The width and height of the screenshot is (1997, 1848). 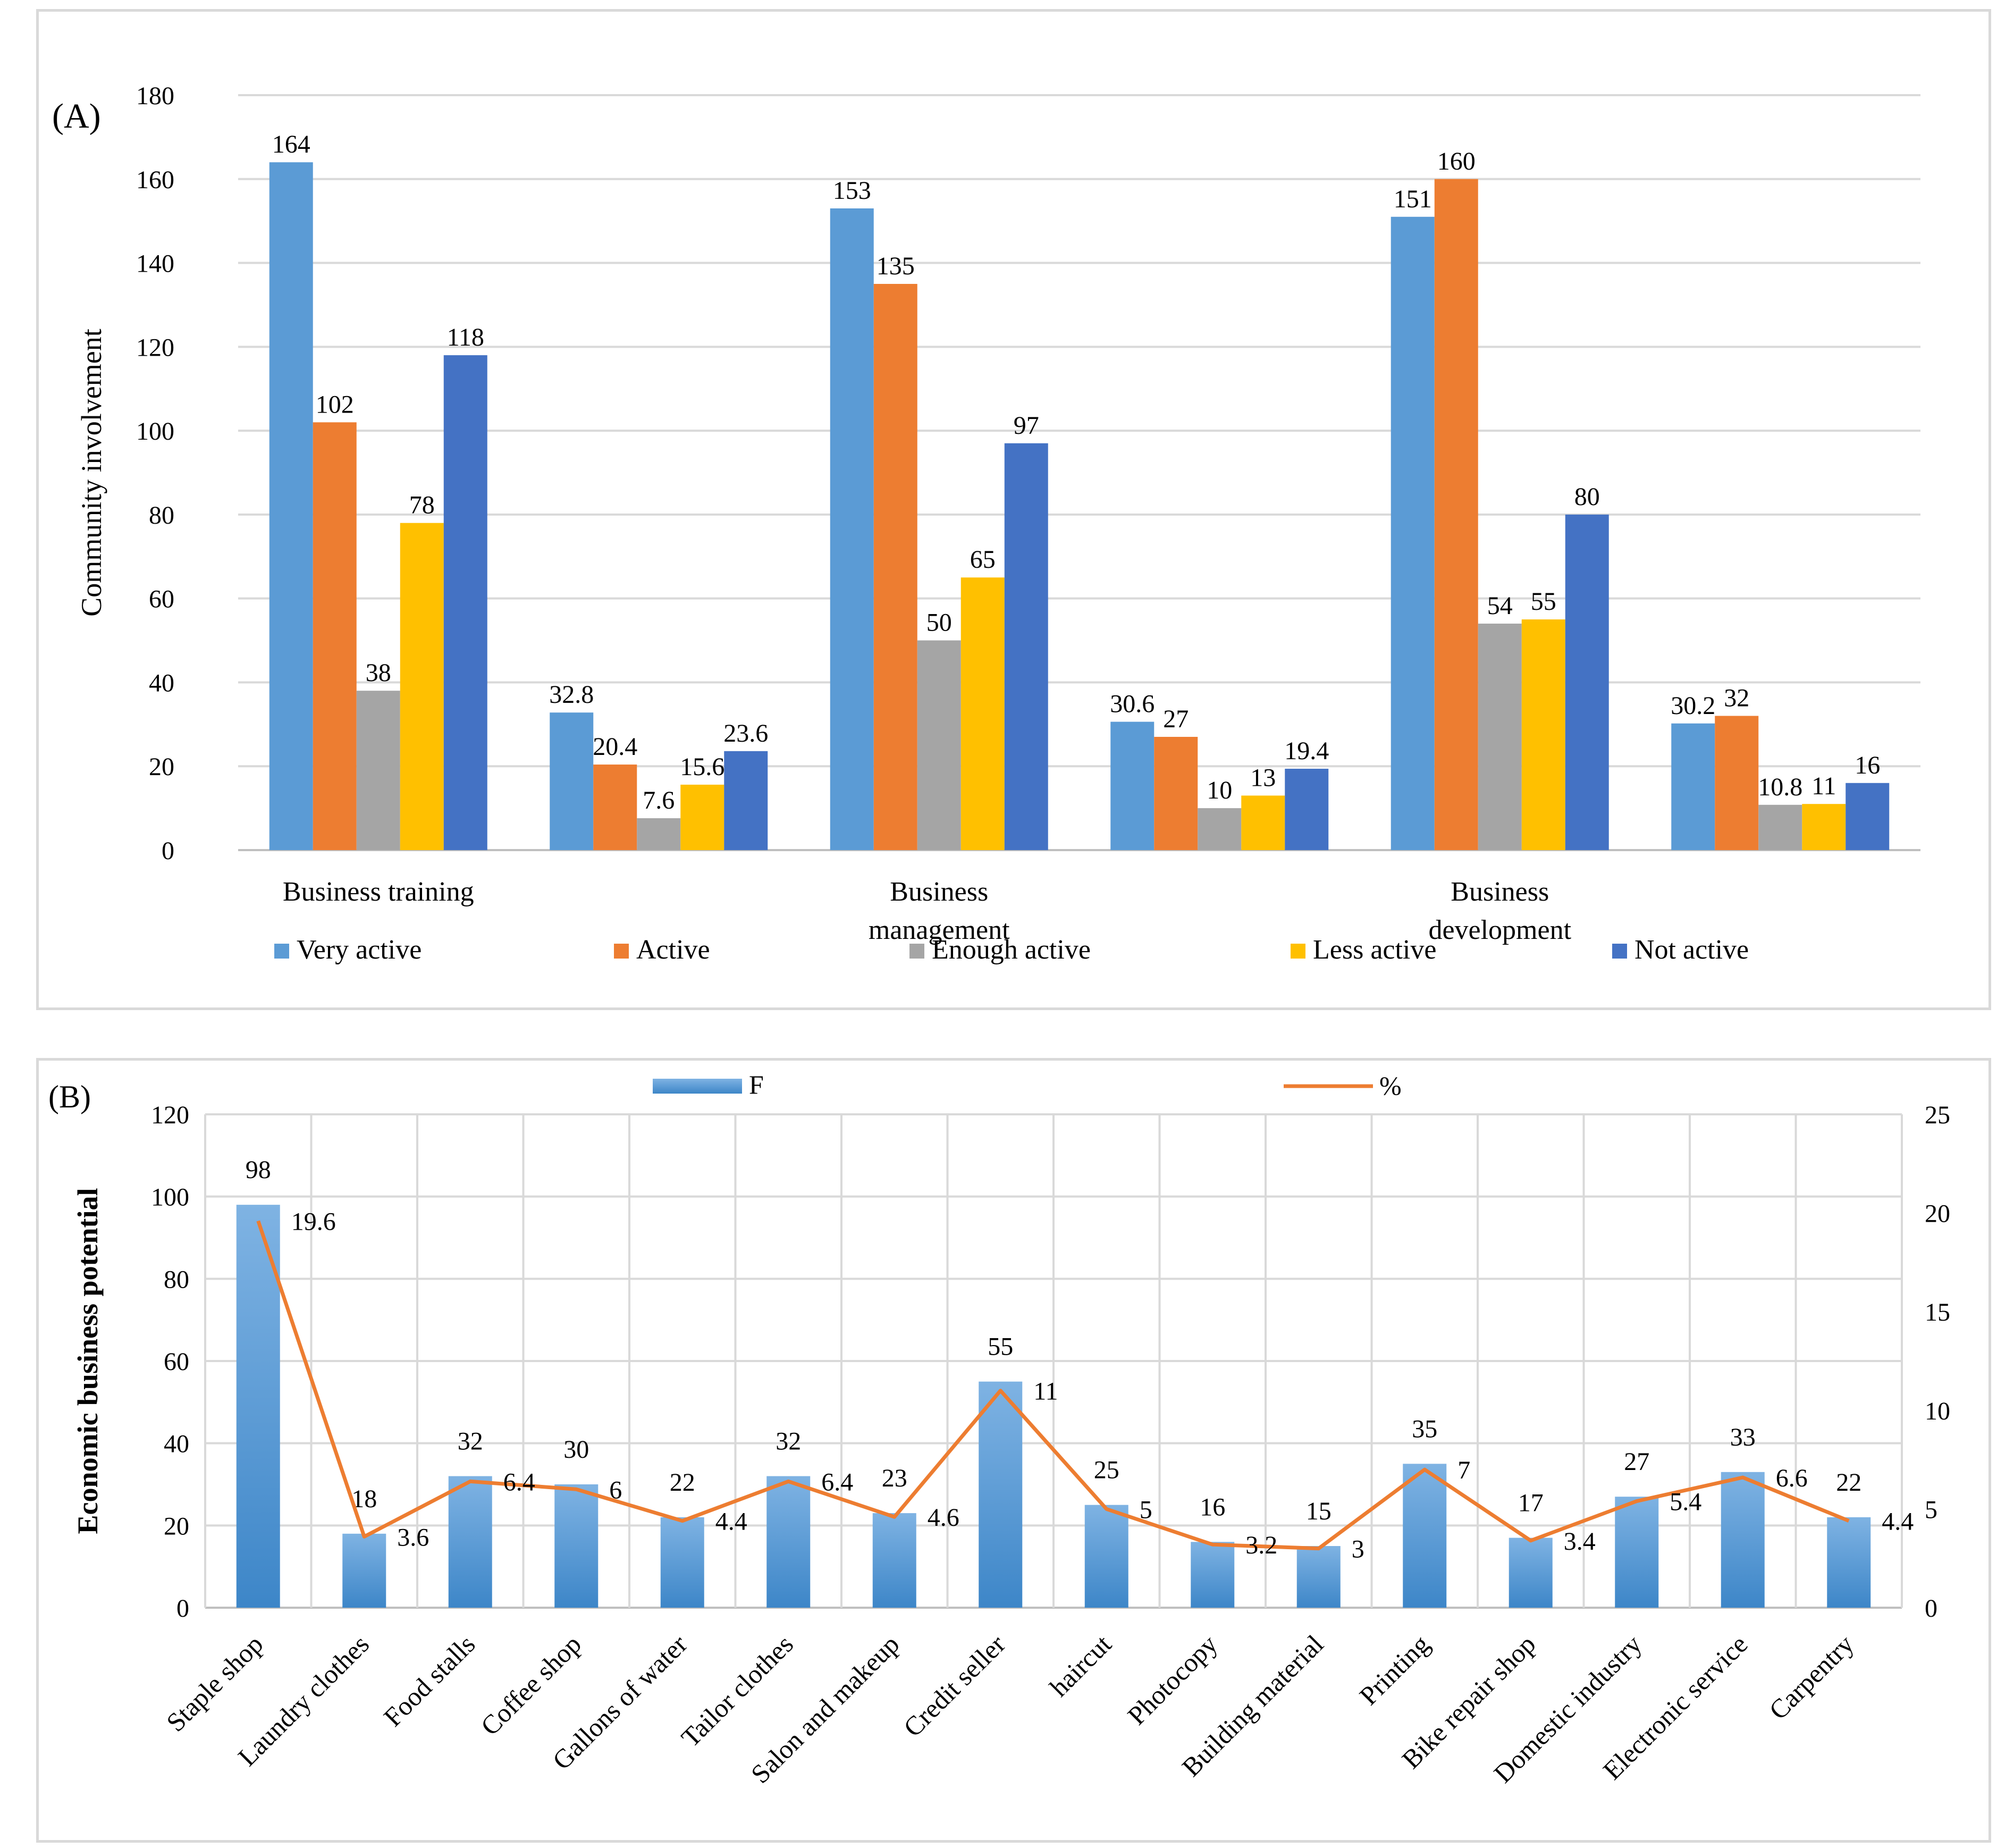 What do you see at coordinates (182, 1608) in the screenshot?
I see `y-tick-label: 0` at bounding box center [182, 1608].